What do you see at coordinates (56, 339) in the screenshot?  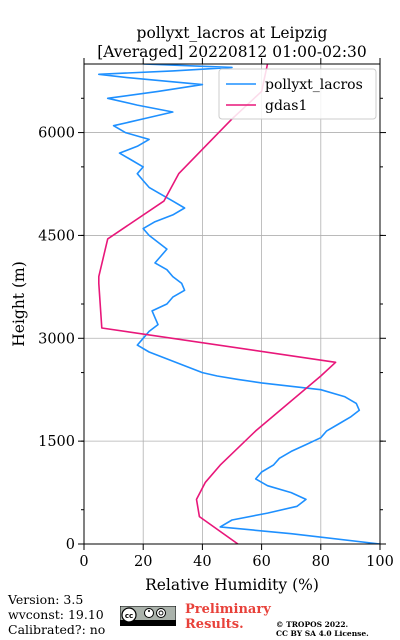 I see `y-tick-label: 3000` at bounding box center [56, 339].